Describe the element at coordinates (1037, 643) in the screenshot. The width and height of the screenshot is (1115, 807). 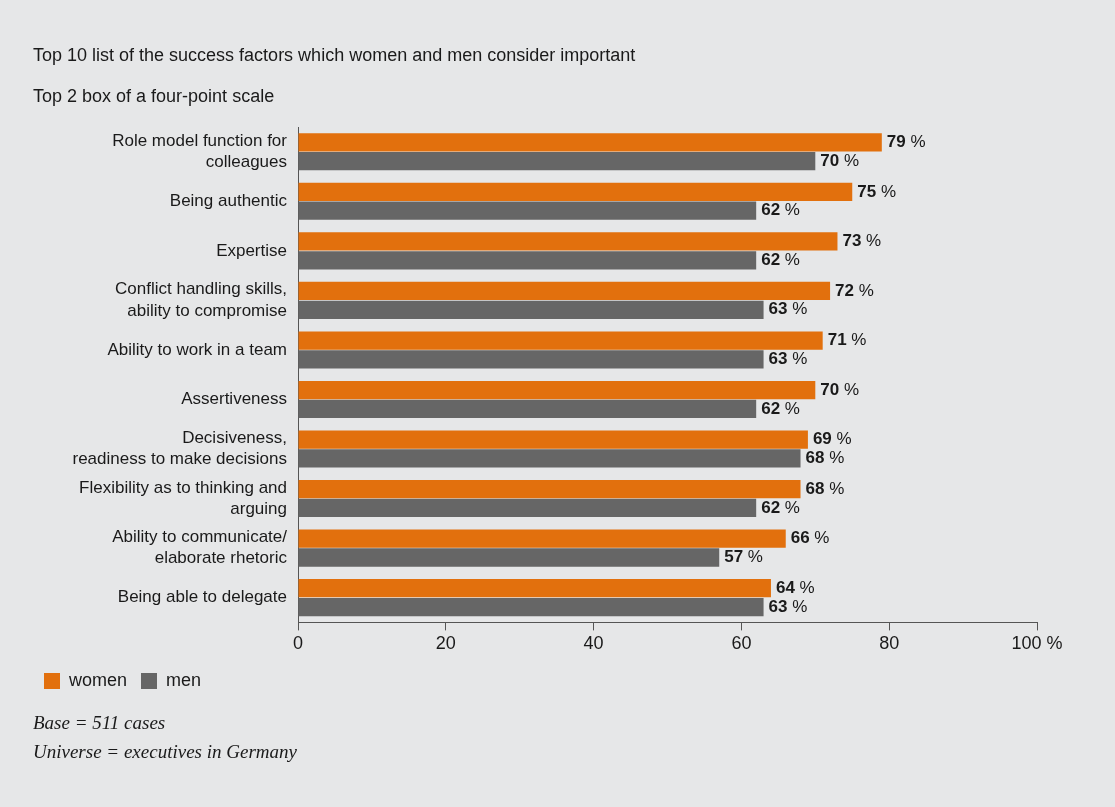
I see `x-tick-label: 100 %` at that location.